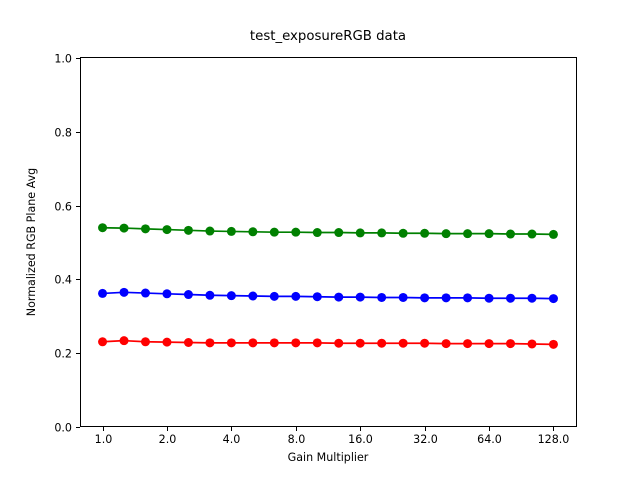  I want to click on chart-title: test_exposureRGB data, so click(328, 36).